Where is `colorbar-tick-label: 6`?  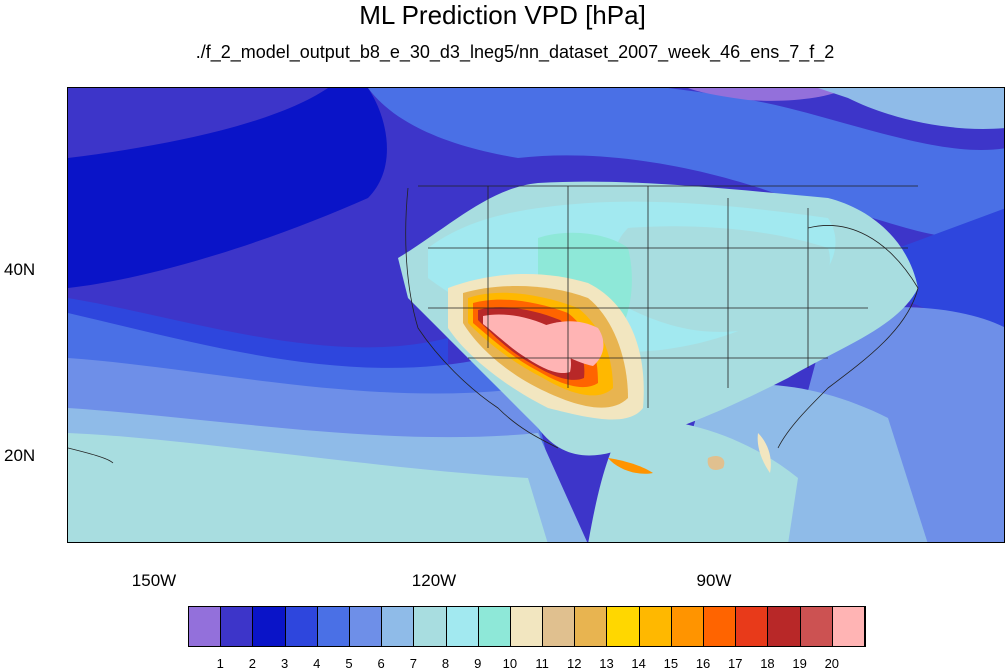 colorbar-tick-label: 6 is located at coordinates (381, 663).